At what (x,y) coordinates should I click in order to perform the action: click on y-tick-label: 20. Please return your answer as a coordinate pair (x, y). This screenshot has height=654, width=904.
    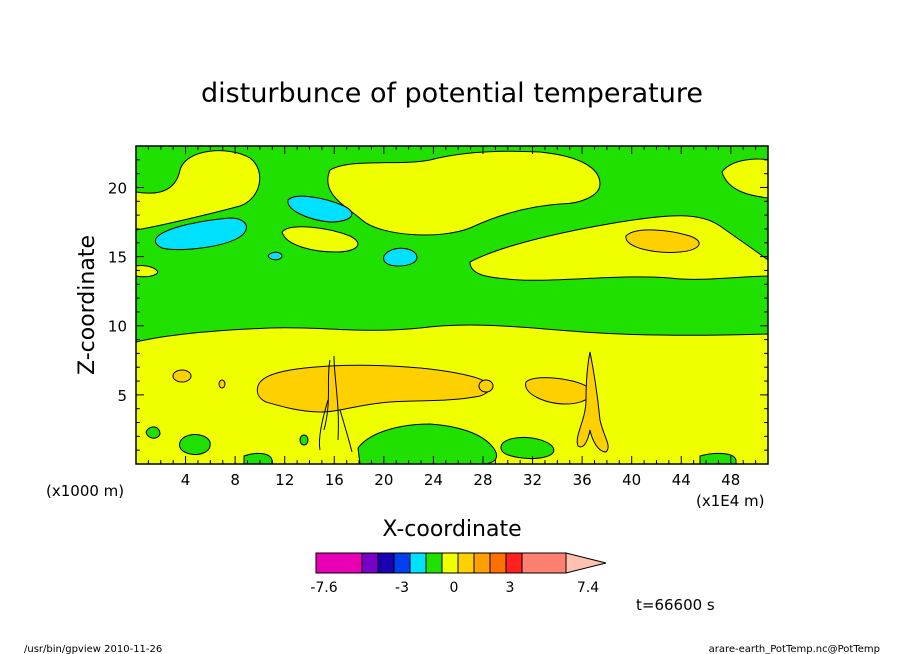
    Looking at the image, I should click on (117, 188).